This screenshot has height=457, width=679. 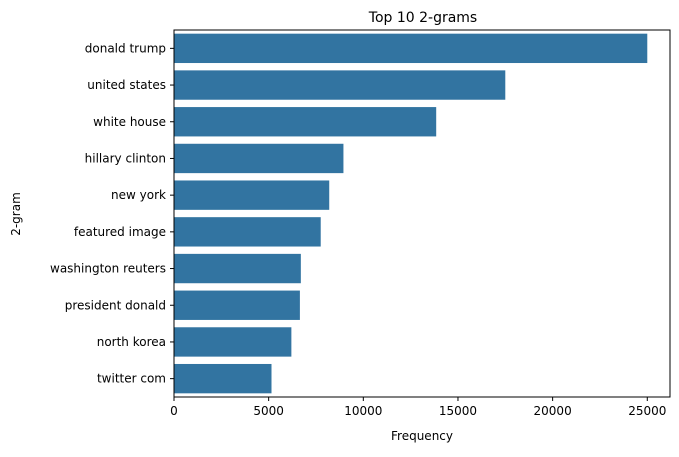 What do you see at coordinates (131, 342) in the screenshot?
I see `y-tick-label: north korea` at bounding box center [131, 342].